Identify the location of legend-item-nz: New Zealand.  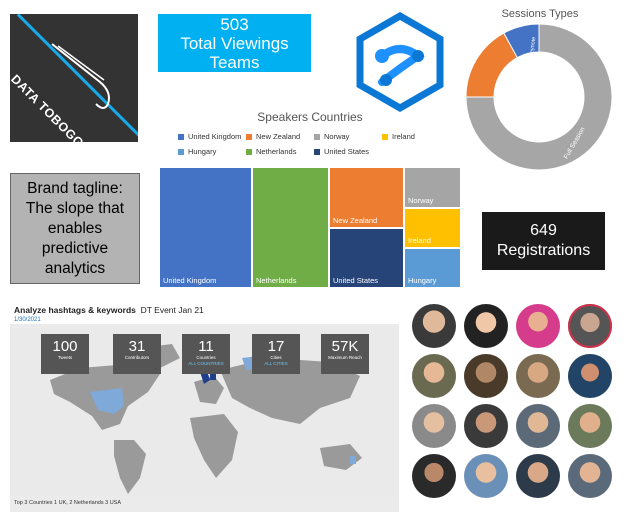
(273, 136).